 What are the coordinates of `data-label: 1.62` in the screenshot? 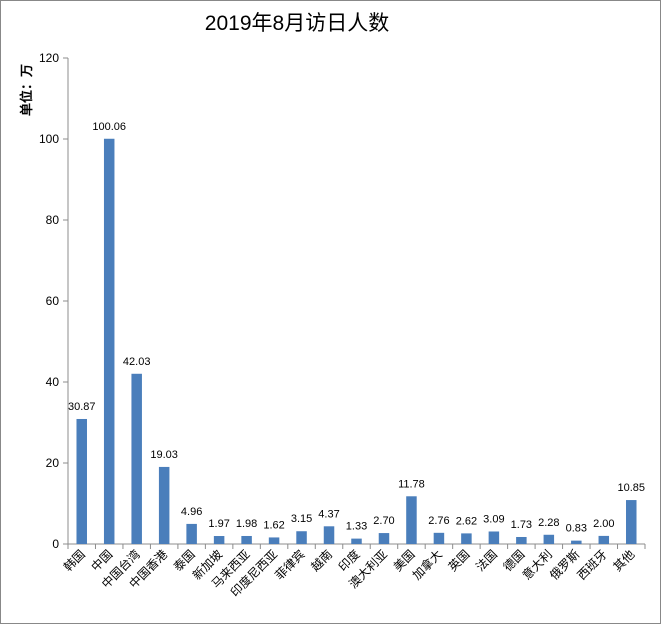 It's located at (273, 525).